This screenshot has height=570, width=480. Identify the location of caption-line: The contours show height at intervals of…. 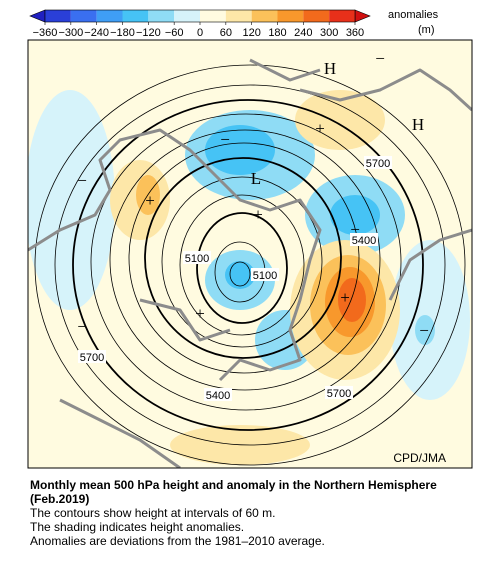
(153, 513).